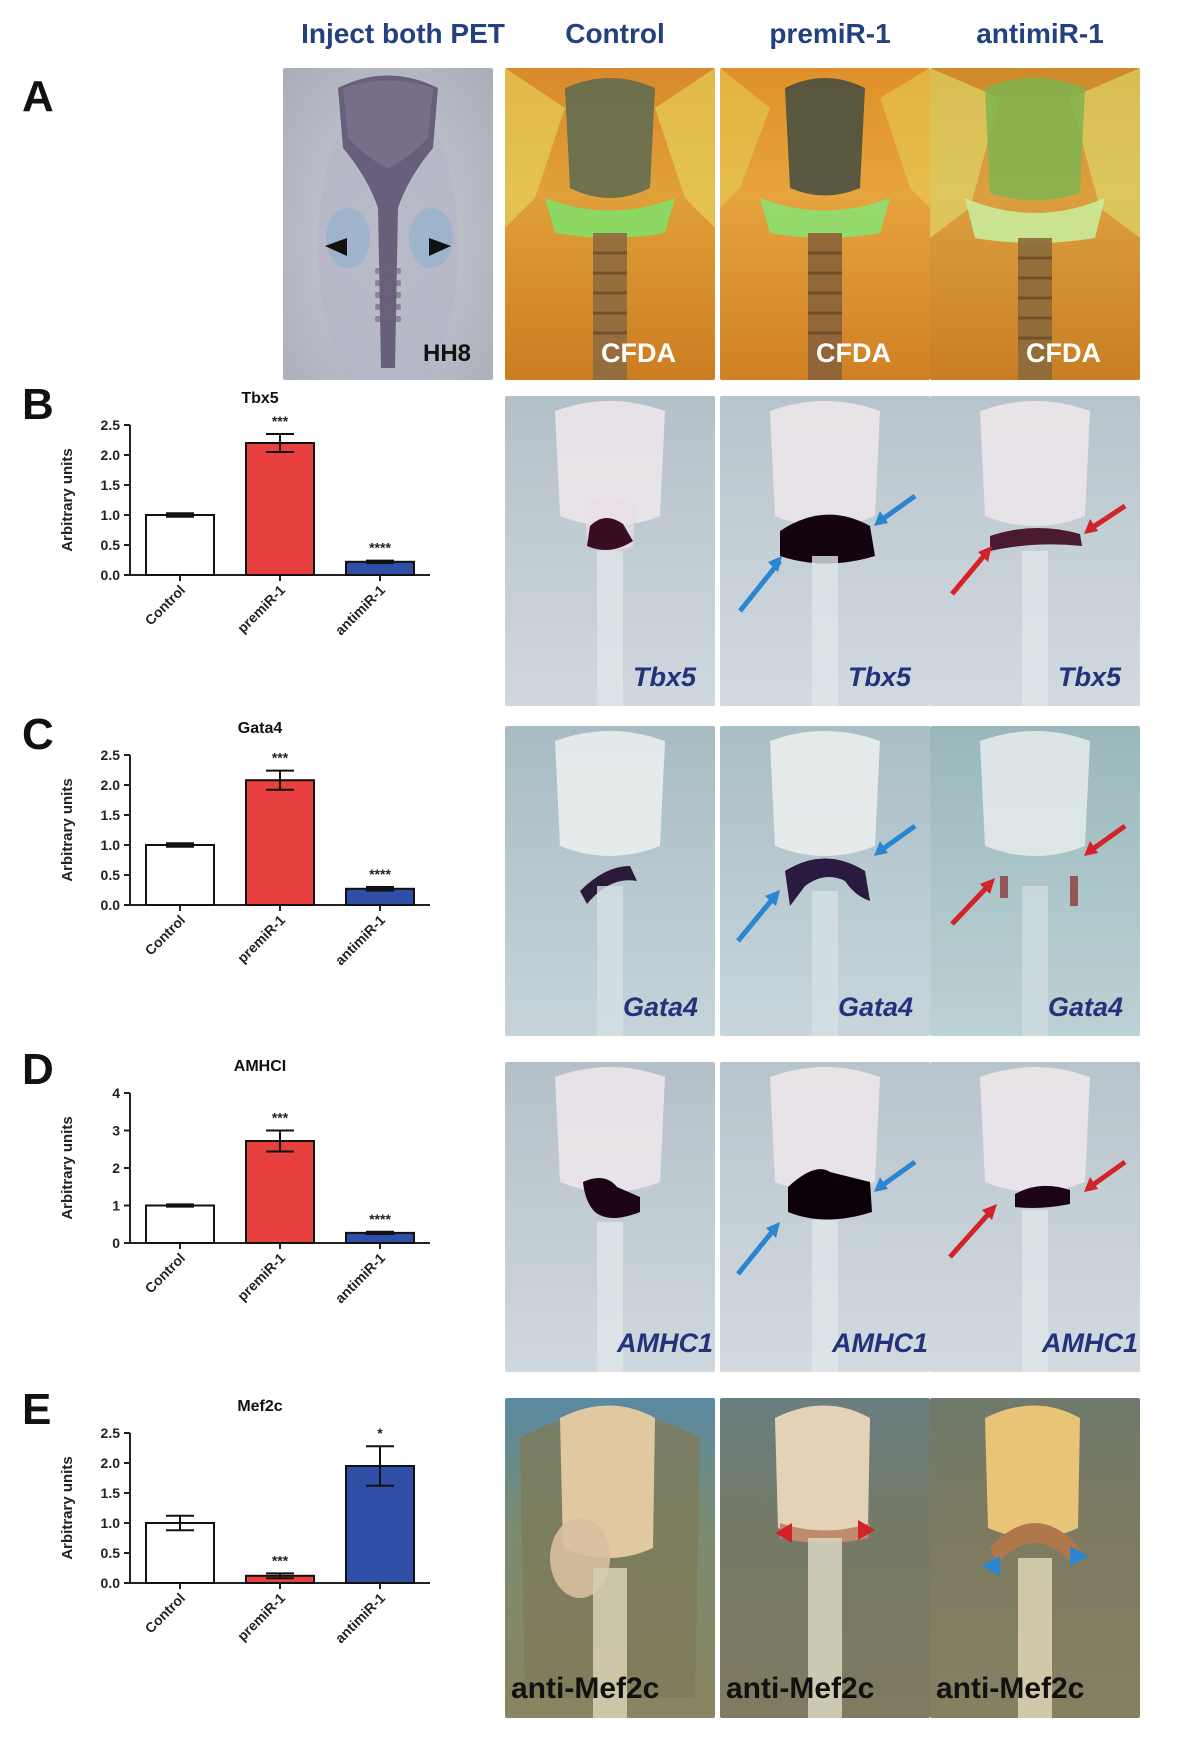  What do you see at coordinates (260, 1066) in the screenshot?
I see `chart-title: AMHCI` at bounding box center [260, 1066].